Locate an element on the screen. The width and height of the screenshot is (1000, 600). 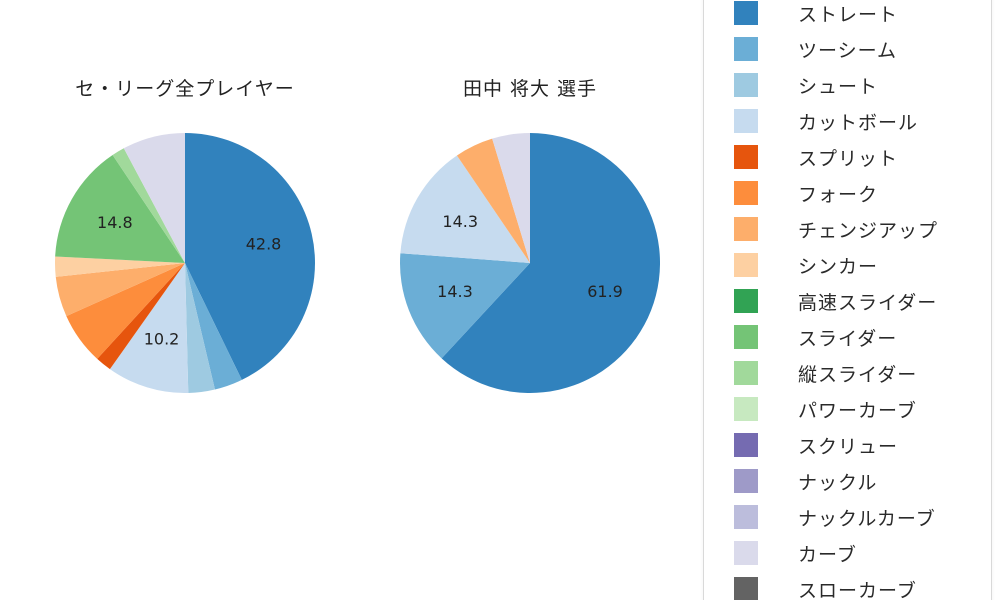
pie-chart-player: 61.9 14.3 14.3 is located at coordinates (530, 263).